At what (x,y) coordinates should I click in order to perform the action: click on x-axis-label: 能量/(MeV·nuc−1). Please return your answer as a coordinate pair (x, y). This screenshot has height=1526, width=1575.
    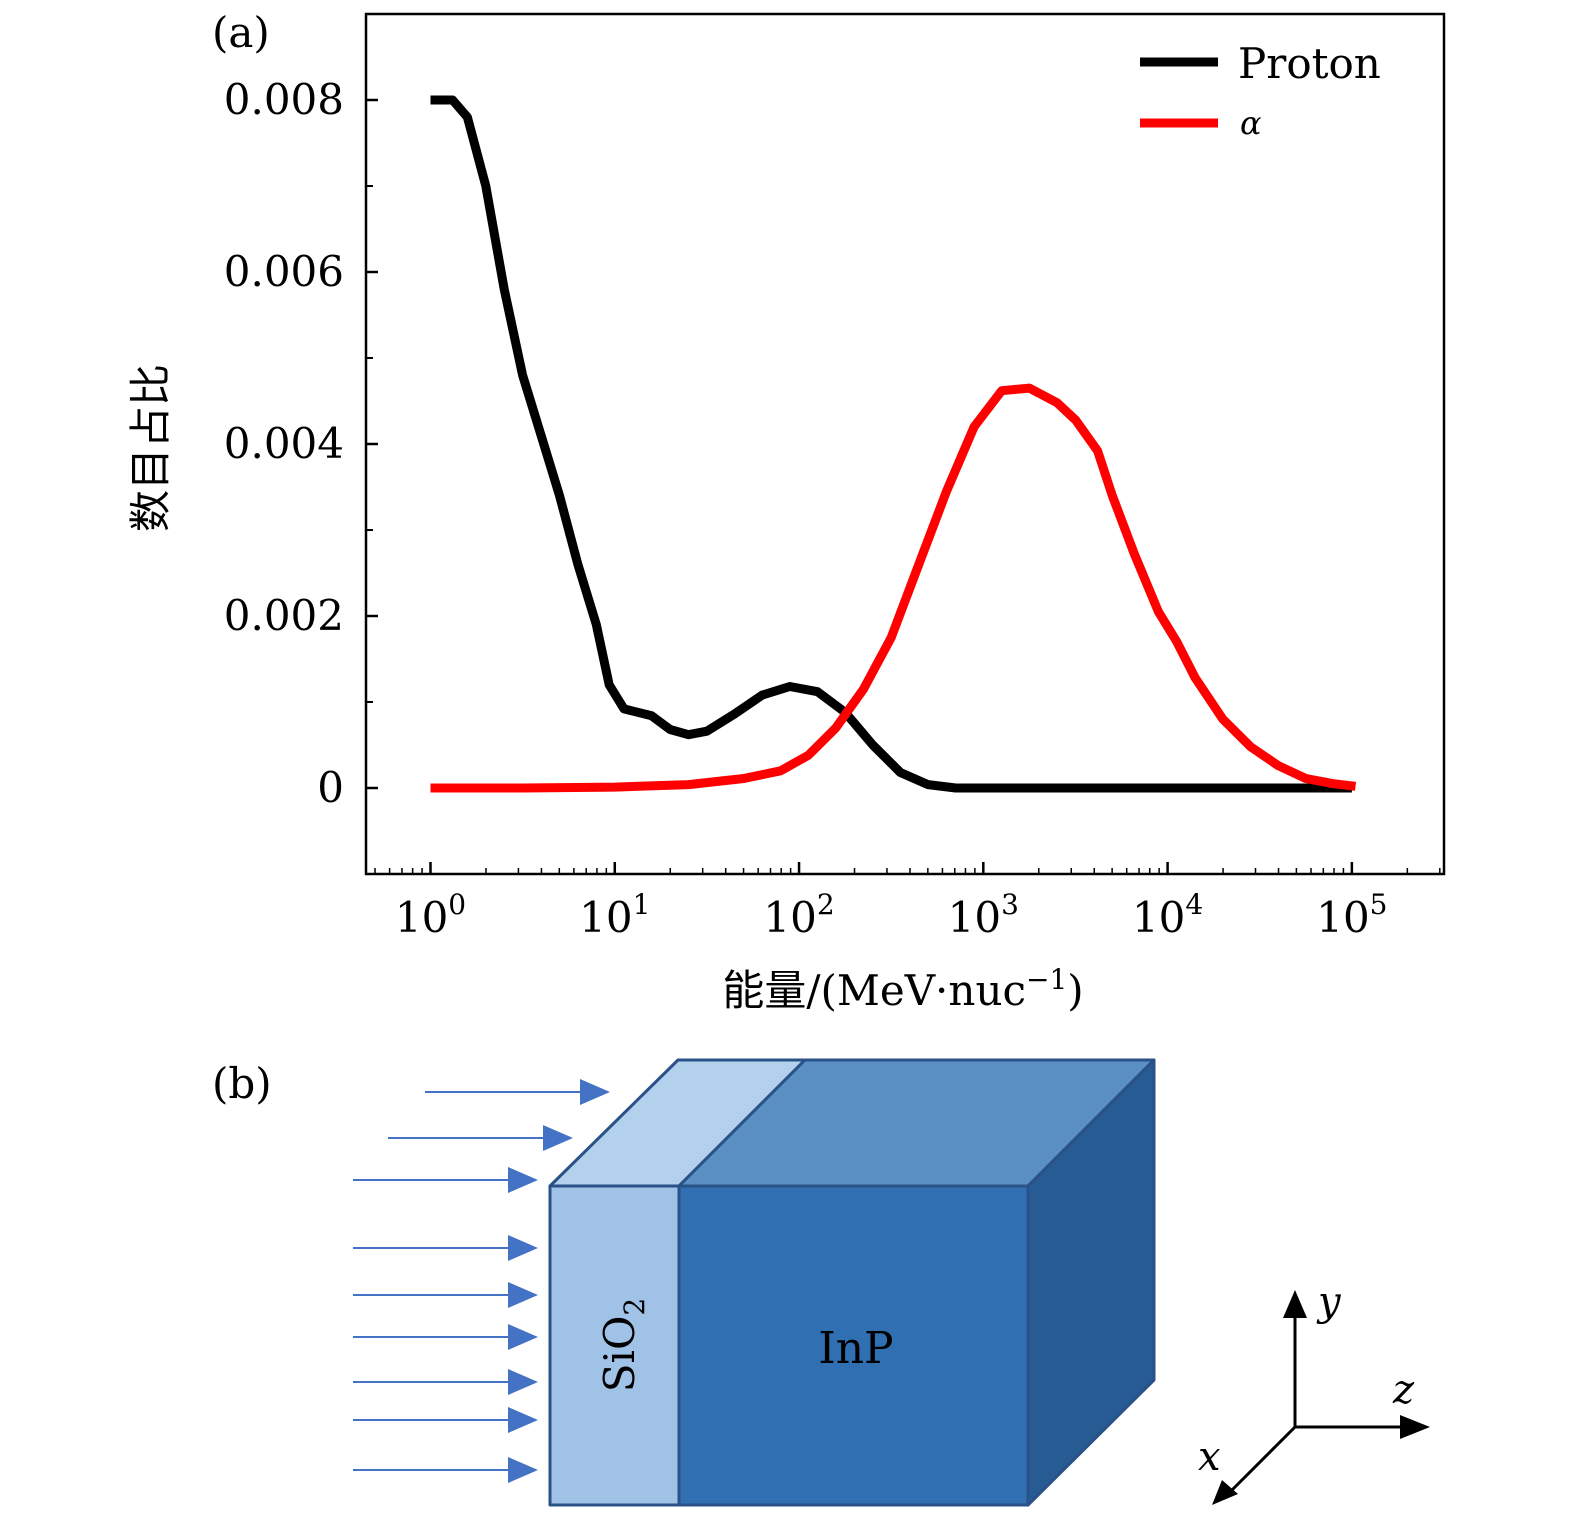
    Looking at the image, I should click on (902, 989).